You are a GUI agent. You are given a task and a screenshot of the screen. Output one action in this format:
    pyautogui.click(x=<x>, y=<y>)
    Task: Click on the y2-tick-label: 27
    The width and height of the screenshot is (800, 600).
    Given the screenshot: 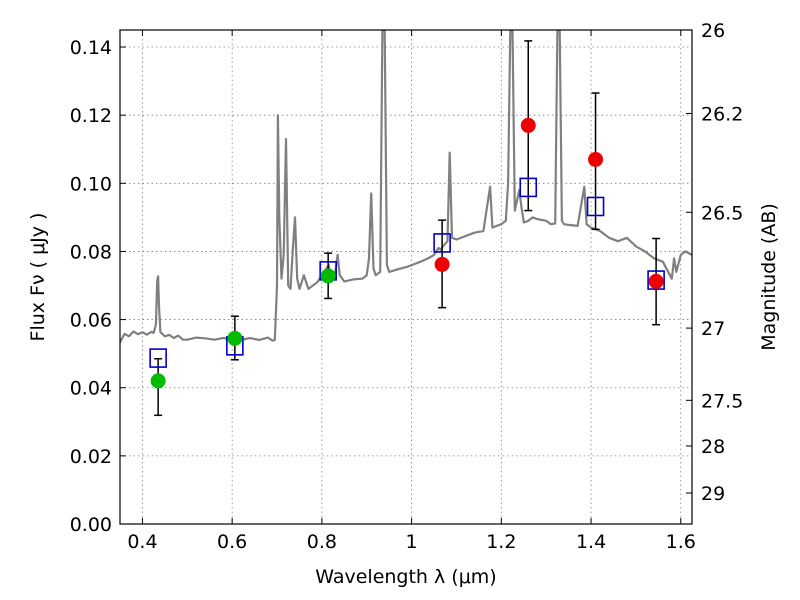 What is the action you would take?
    pyautogui.click(x=713, y=329)
    